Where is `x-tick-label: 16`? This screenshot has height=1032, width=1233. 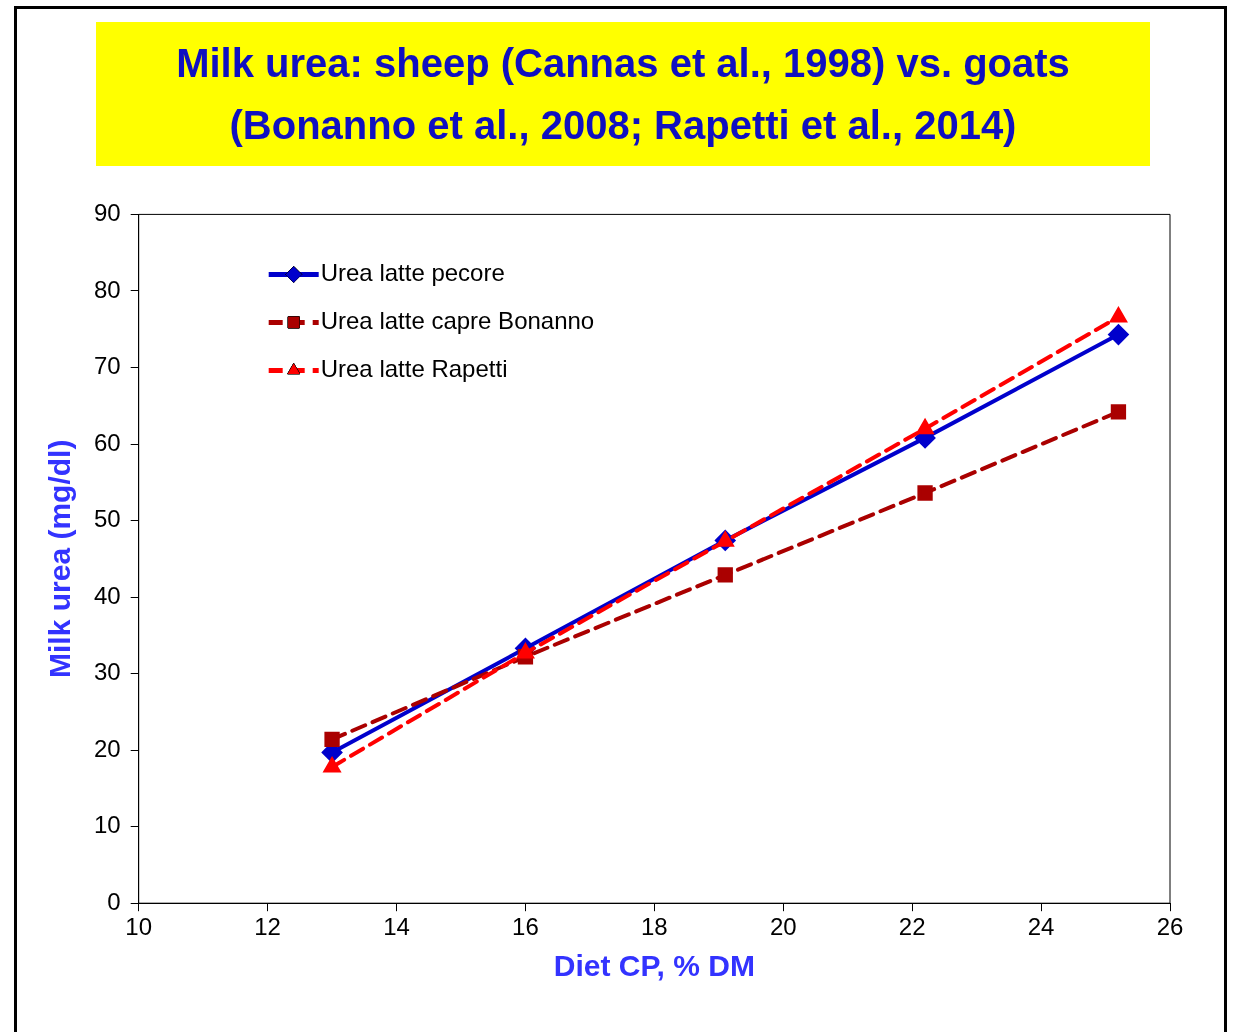
x-tick-label: 16 is located at coordinates (525, 927).